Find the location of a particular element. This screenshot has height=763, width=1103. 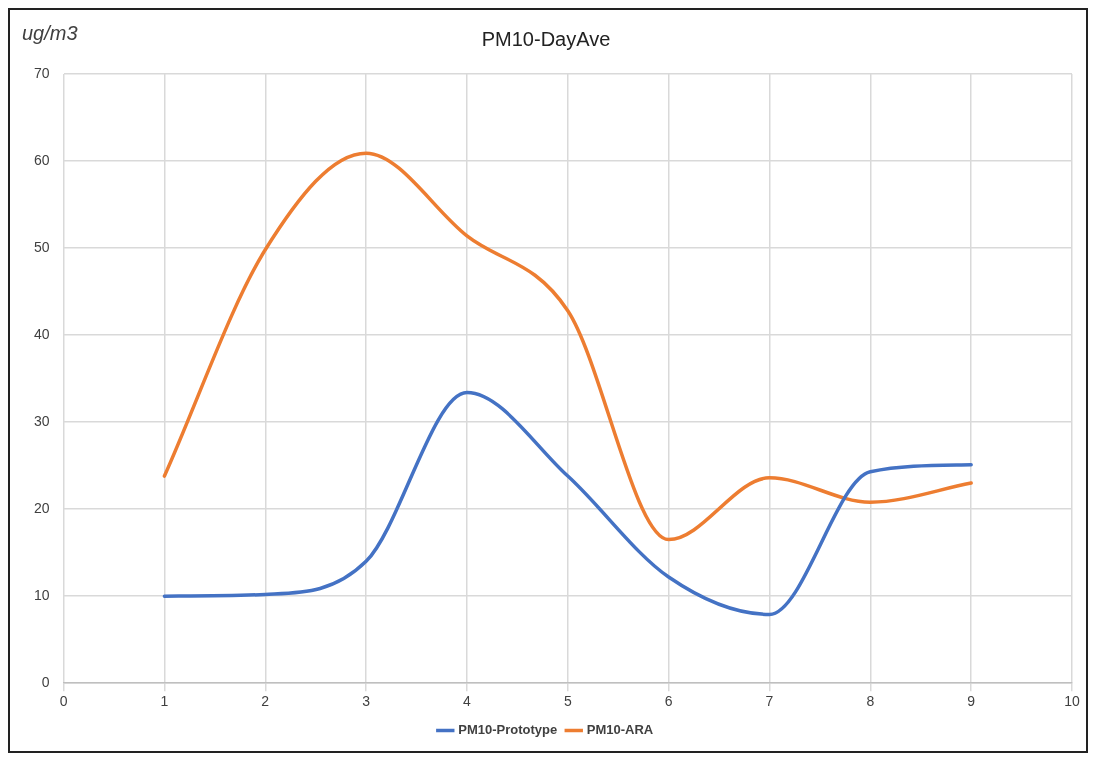

x-tick-label: 0 is located at coordinates (63, 701).